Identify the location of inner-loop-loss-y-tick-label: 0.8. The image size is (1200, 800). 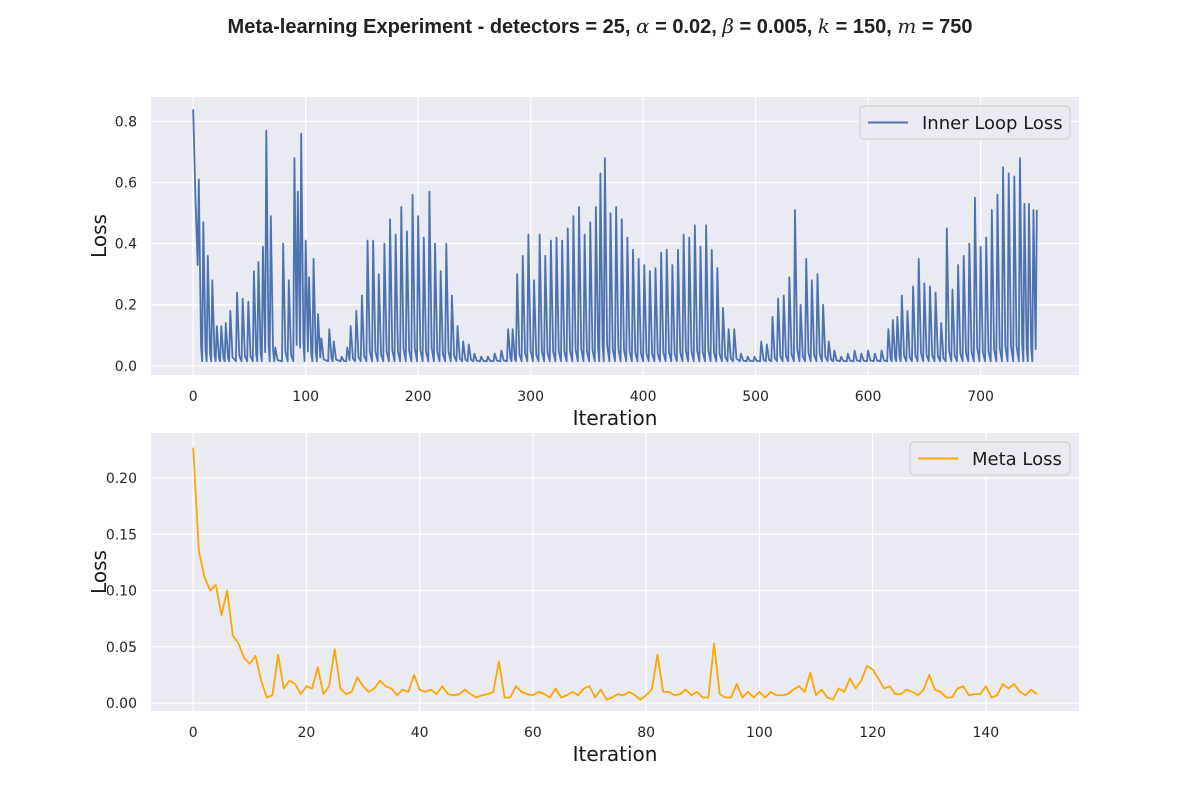
(126, 122).